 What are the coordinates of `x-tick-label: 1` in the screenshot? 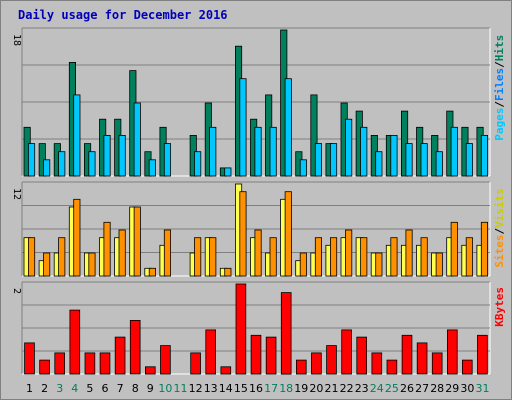 It's located at (29, 388).